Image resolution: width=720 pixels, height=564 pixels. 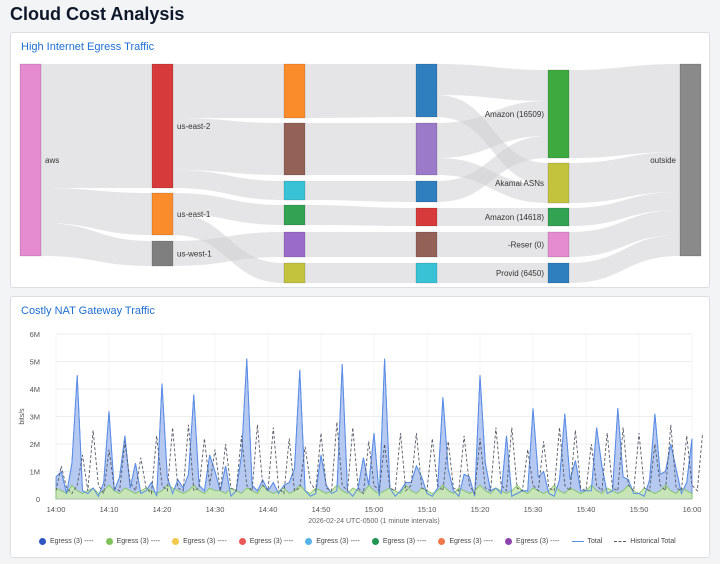 I want to click on sankey-node-c2b, so click(x=294, y=149).